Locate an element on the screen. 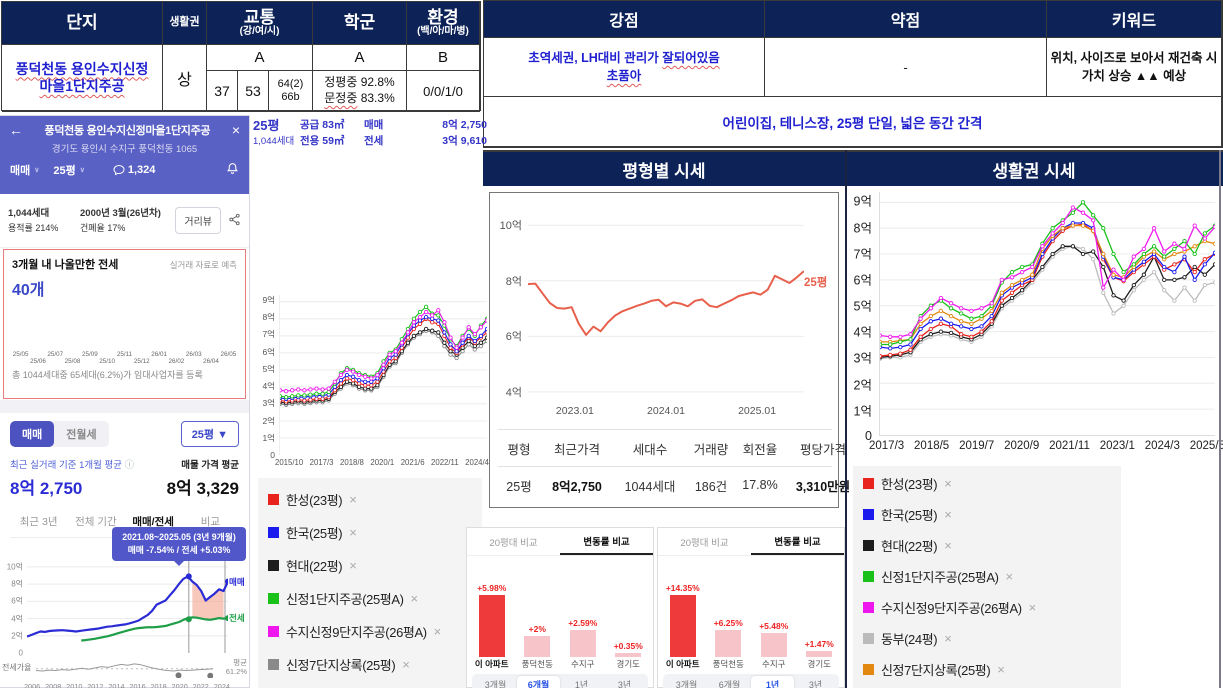  x-tick: 2023.01 is located at coordinates (574, 411).